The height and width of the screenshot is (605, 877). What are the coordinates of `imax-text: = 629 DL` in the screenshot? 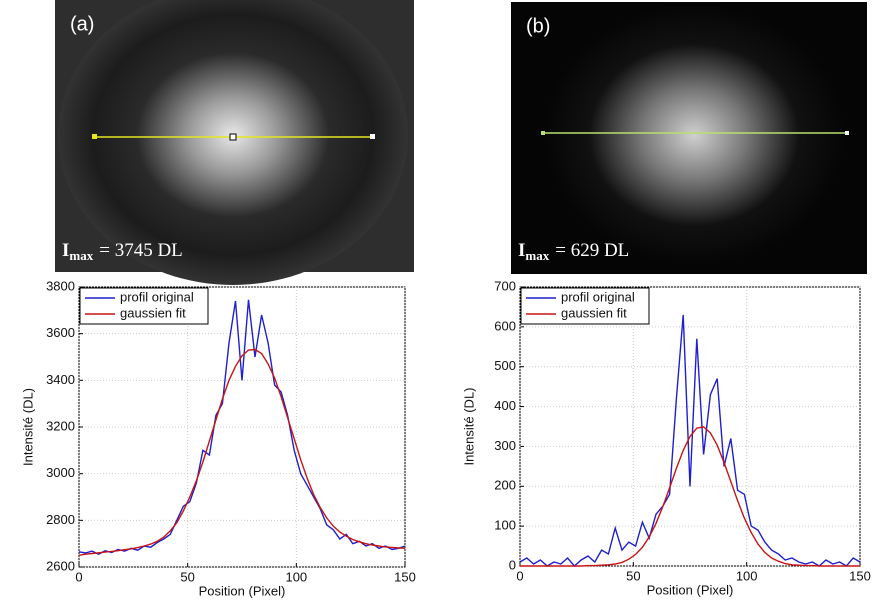 It's located at (592, 250).